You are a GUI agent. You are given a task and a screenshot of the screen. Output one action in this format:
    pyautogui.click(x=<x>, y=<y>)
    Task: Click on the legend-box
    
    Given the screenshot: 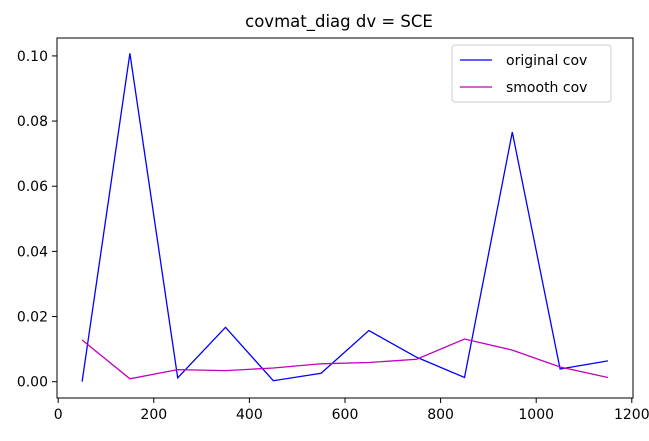 What is the action you would take?
    pyautogui.click(x=531, y=73)
    